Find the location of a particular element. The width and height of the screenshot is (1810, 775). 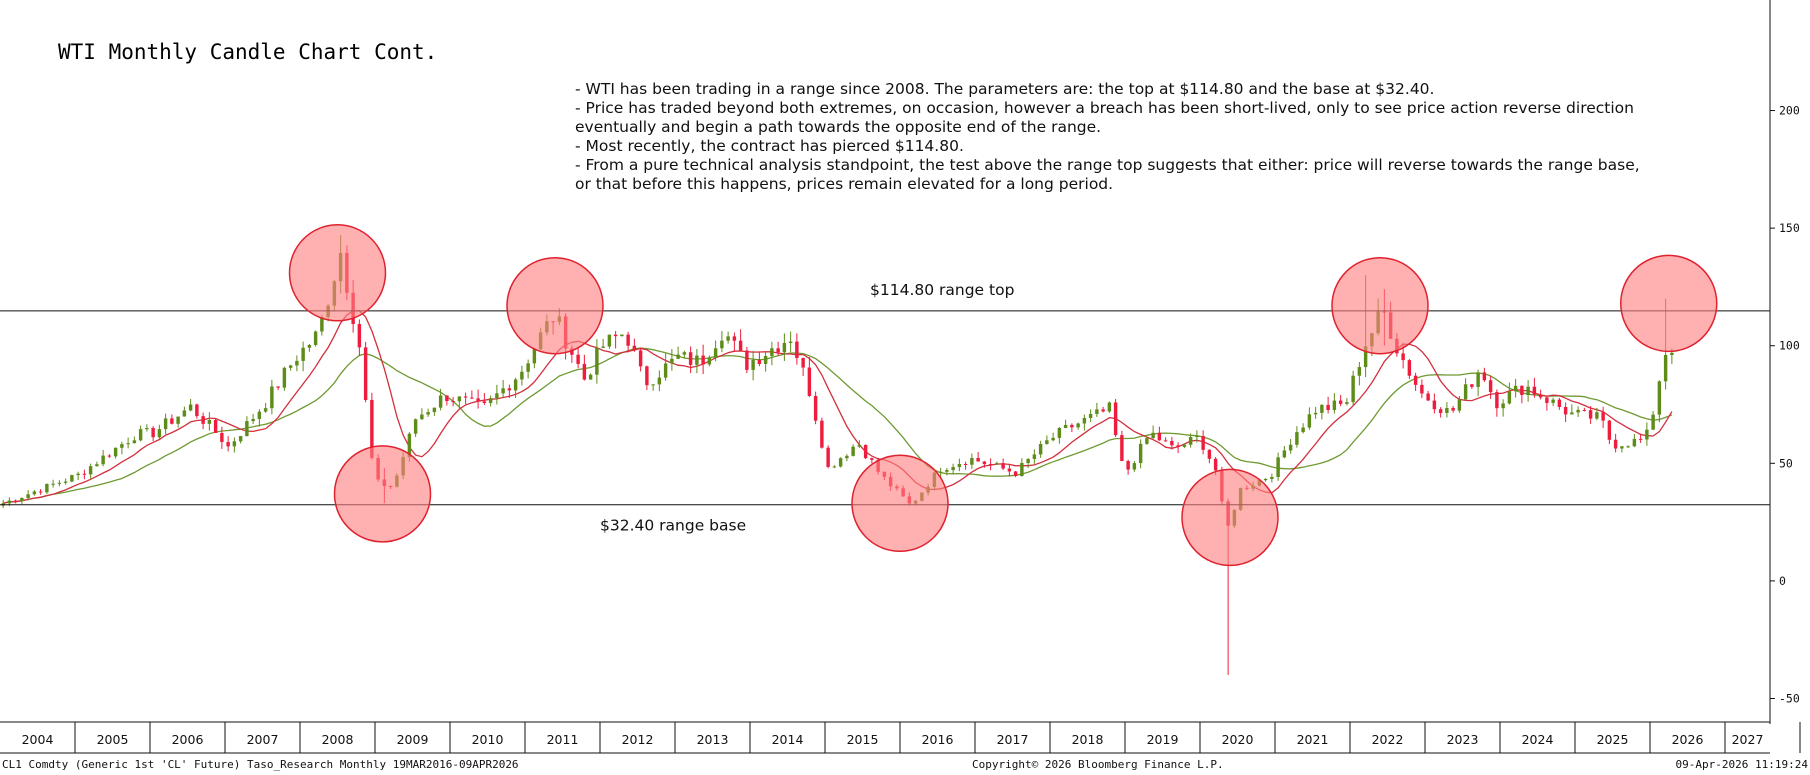

year-label: 2013 is located at coordinates (713, 739).